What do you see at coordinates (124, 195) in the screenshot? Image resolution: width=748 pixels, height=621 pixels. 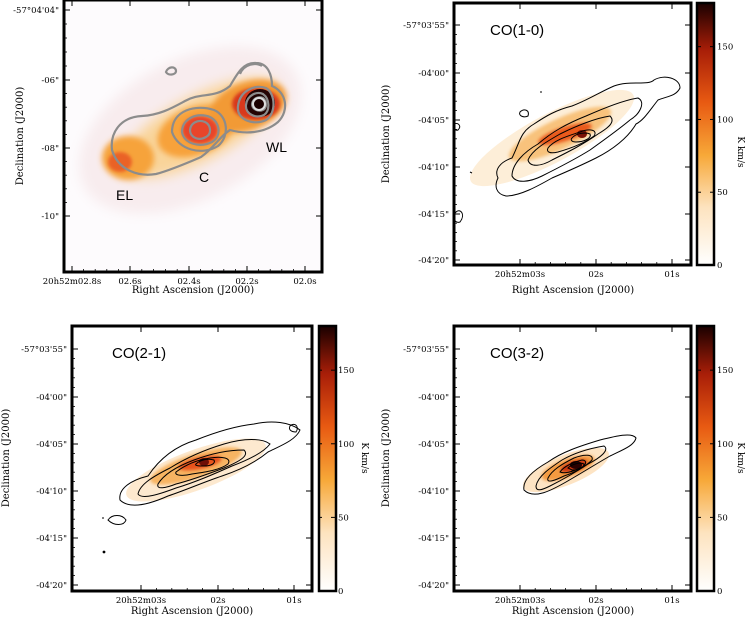 I see `region-label-el: EL` at bounding box center [124, 195].